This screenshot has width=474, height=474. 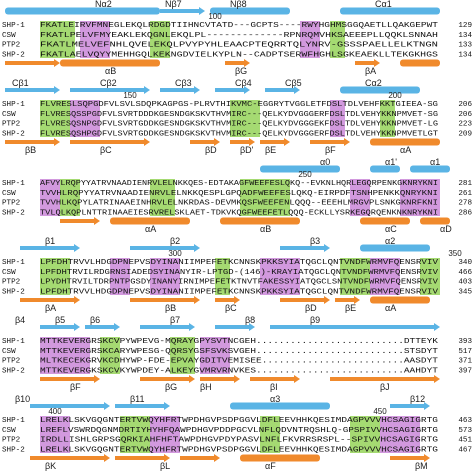 What do you see at coordinates (75, 387) in the screenshot?
I see `bottom-structure-label: βF` at bounding box center [75, 387].